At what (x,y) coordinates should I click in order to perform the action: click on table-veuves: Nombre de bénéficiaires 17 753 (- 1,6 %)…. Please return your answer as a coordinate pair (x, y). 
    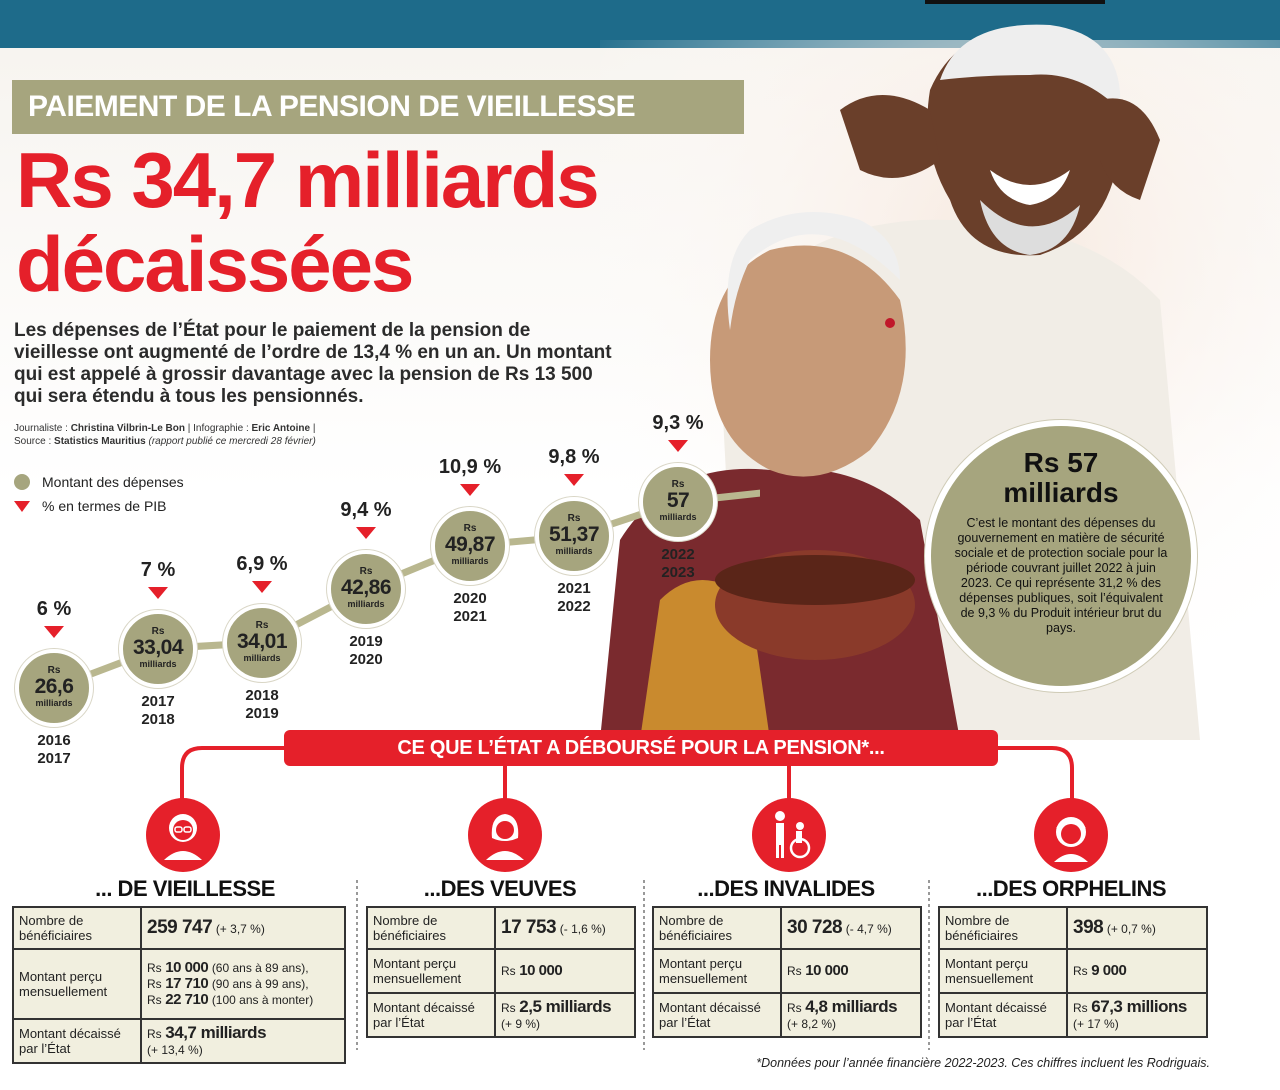
    Looking at the image, I should click on (501, 972).